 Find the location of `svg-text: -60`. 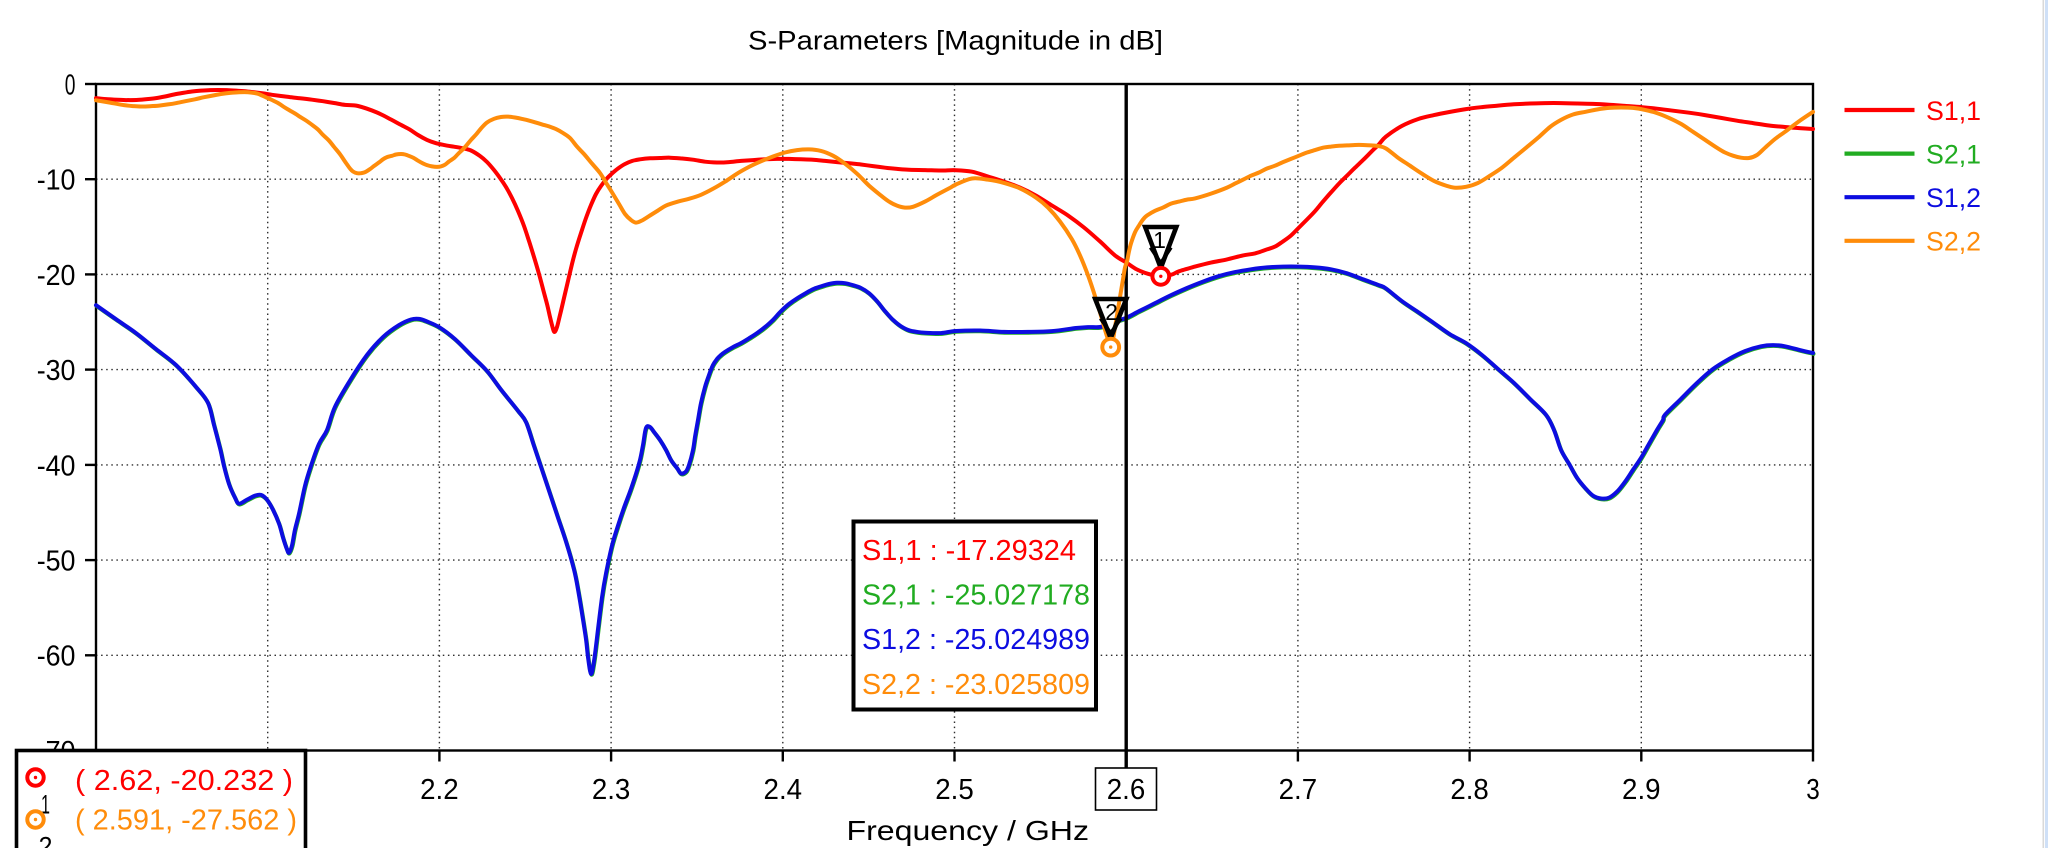

svg-text: -60 is located at coordinates (56, 657).